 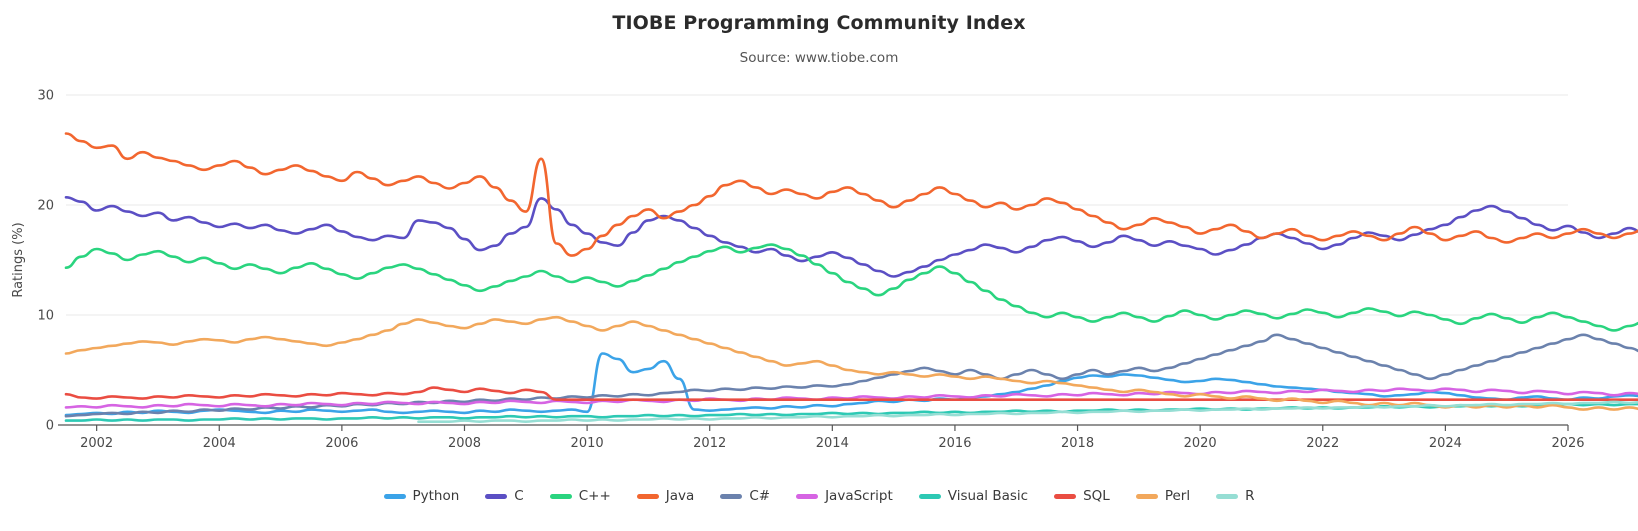 What do you see at coordinates (1567, 443) in the screenshot?
I see `x-tick-label: 2026` at bounding box center [1567, 443].